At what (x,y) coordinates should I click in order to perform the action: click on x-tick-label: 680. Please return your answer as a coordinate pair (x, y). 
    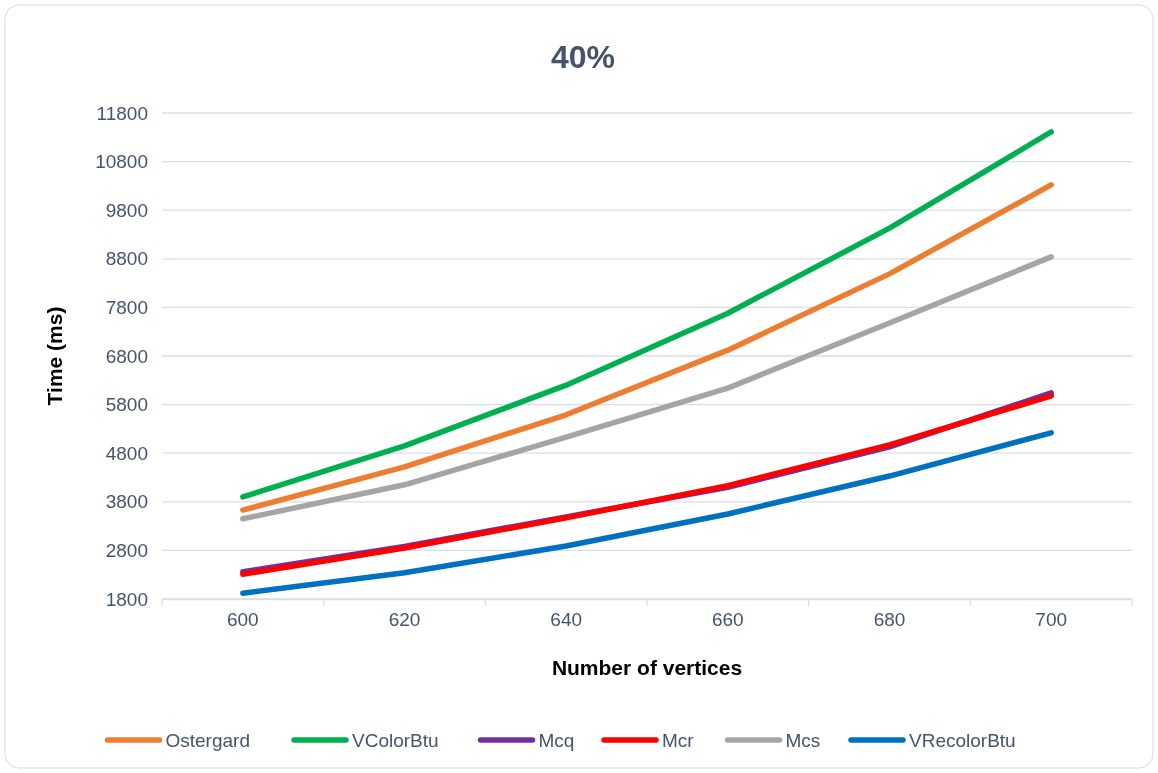
    Looking at the image, I should click on (889, 620).